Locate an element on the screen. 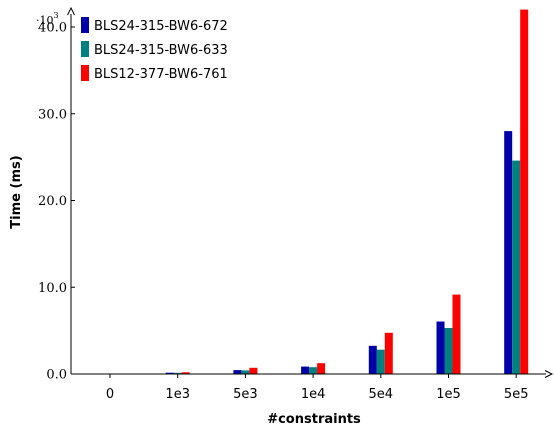 The width and height of the screenshot is (554, 429). x-tick-label: 5e5 is located at coordinates (516, 394).